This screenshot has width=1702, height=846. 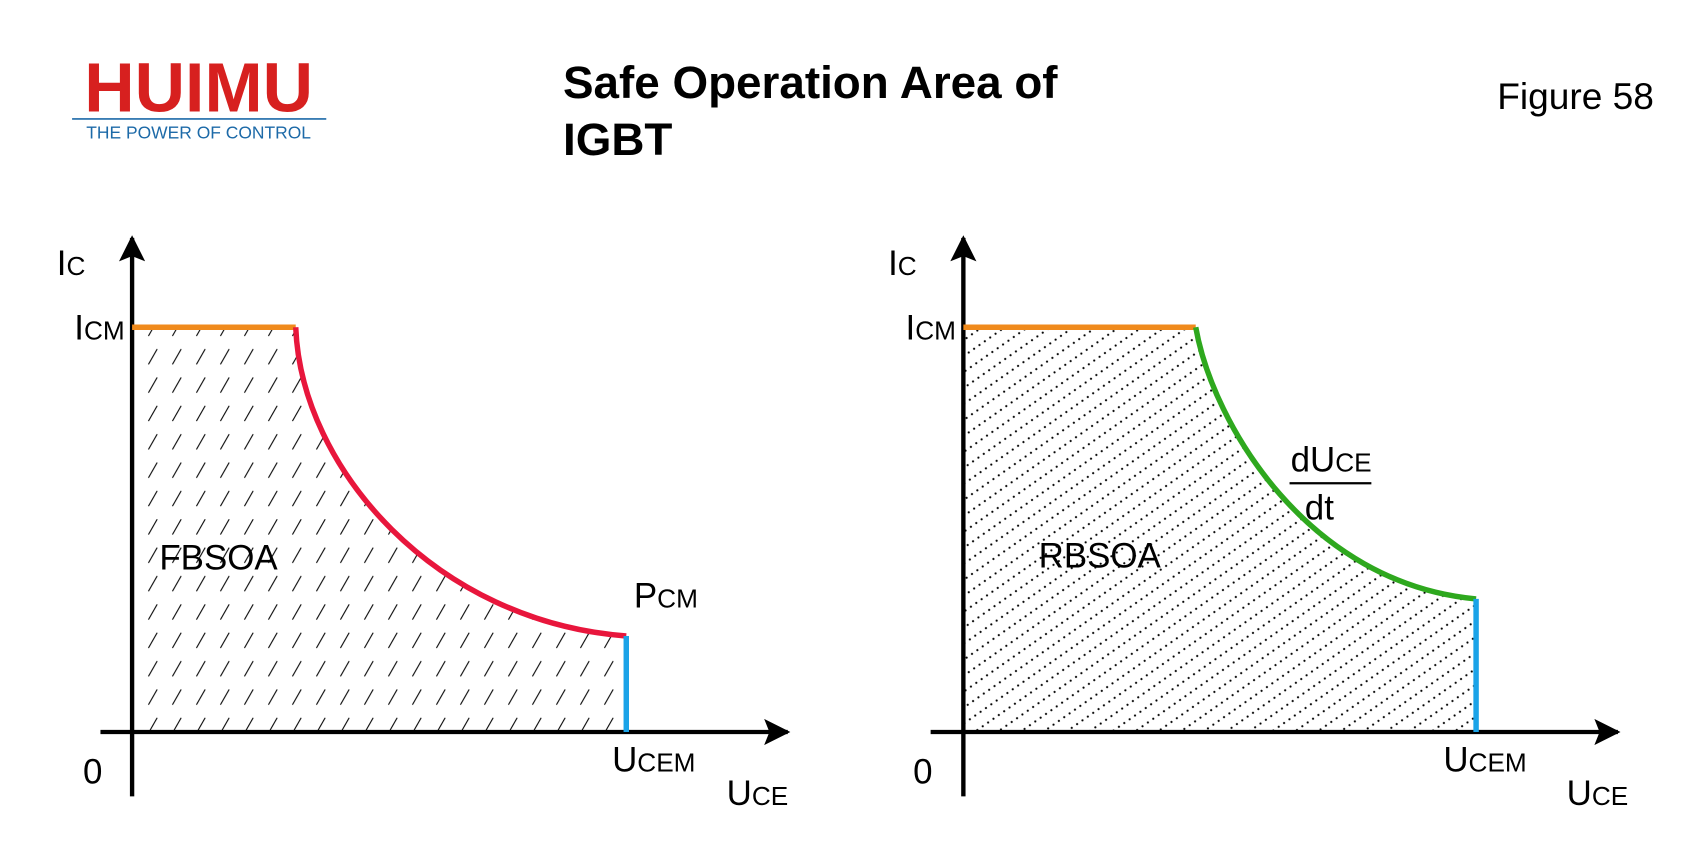 I want to click on region-label: RBSOA, so click(x=1100, y=555).